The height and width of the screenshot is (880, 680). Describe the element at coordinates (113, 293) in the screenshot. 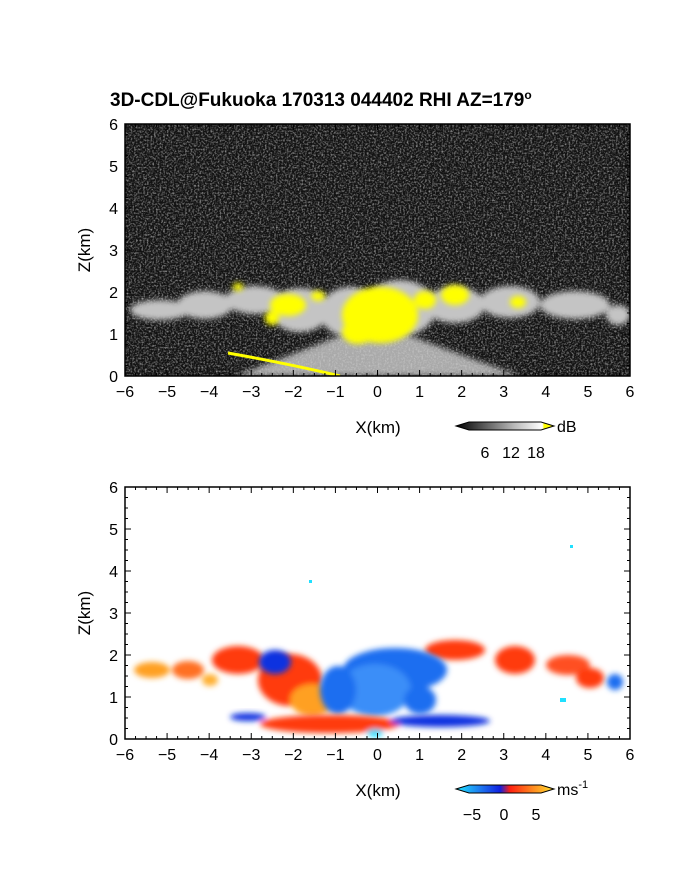

I see `top-y-tick-label: 2` at that location.